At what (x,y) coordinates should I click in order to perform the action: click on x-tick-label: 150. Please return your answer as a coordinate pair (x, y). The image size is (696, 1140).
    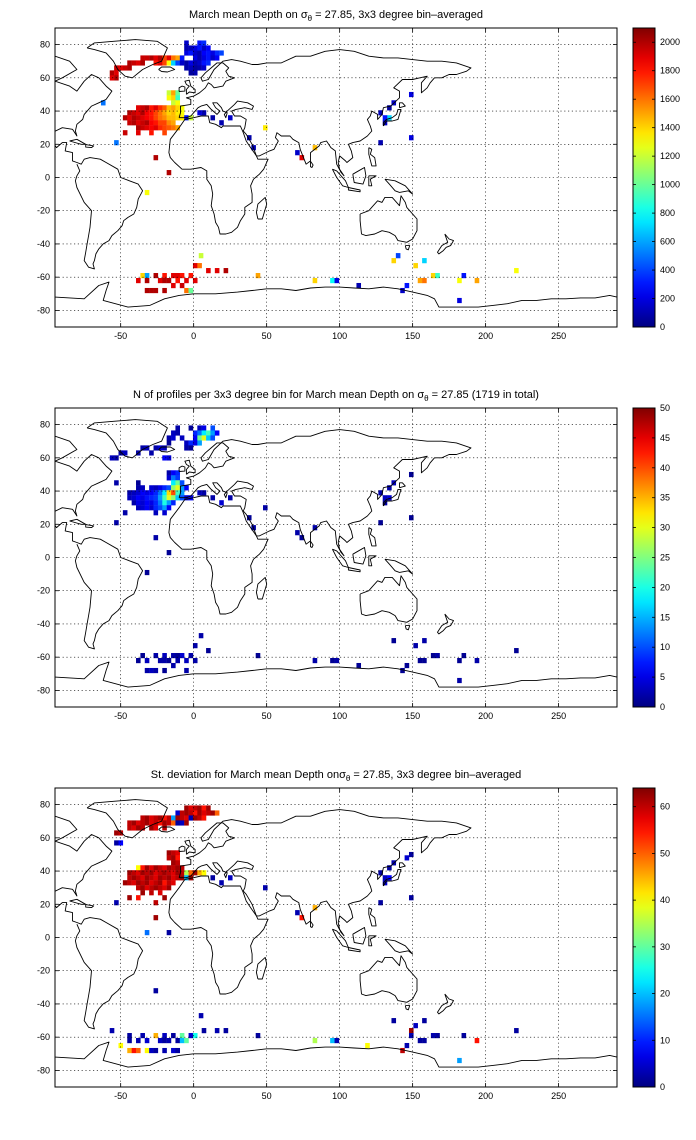
    Looking at the image, I should click on (412, 336).